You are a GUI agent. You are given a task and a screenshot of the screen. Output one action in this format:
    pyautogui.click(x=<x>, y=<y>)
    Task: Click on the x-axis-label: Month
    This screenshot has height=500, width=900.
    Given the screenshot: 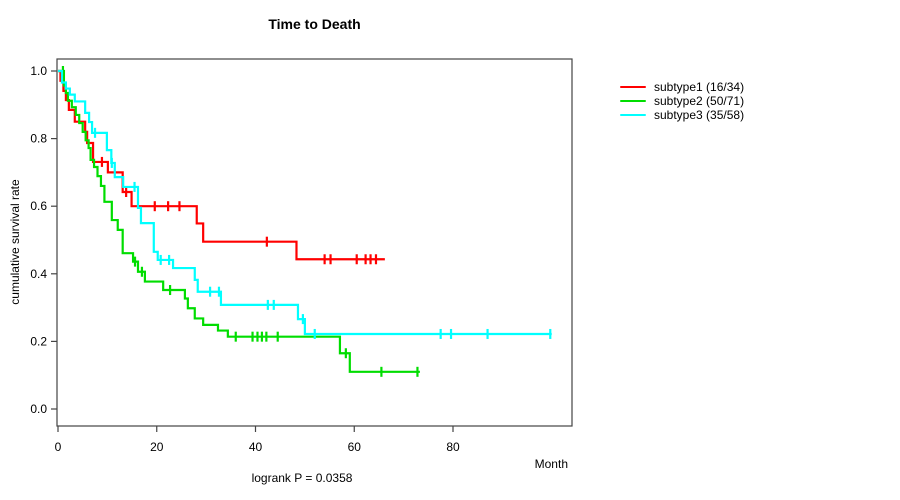 What is the action you would take?
    pyautogui.click(x=551, y=464)
    